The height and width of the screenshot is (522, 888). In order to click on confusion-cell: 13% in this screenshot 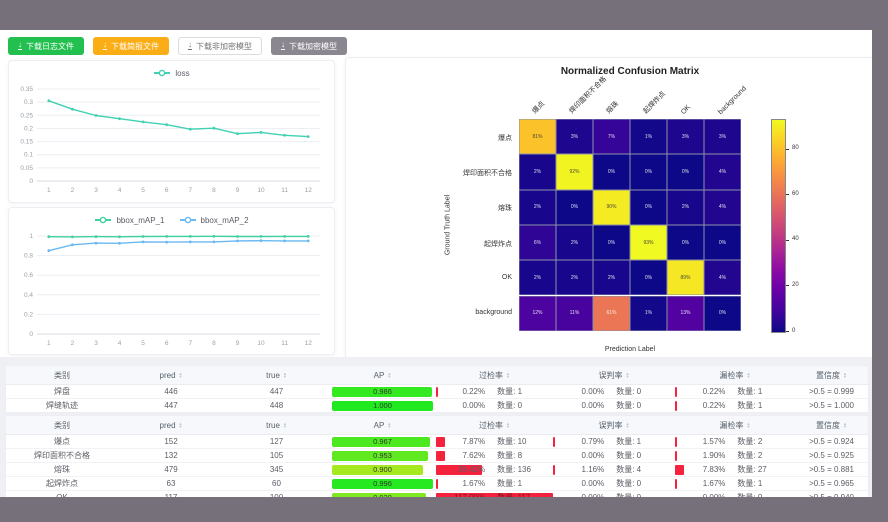, I will do `click(685, 313)`.